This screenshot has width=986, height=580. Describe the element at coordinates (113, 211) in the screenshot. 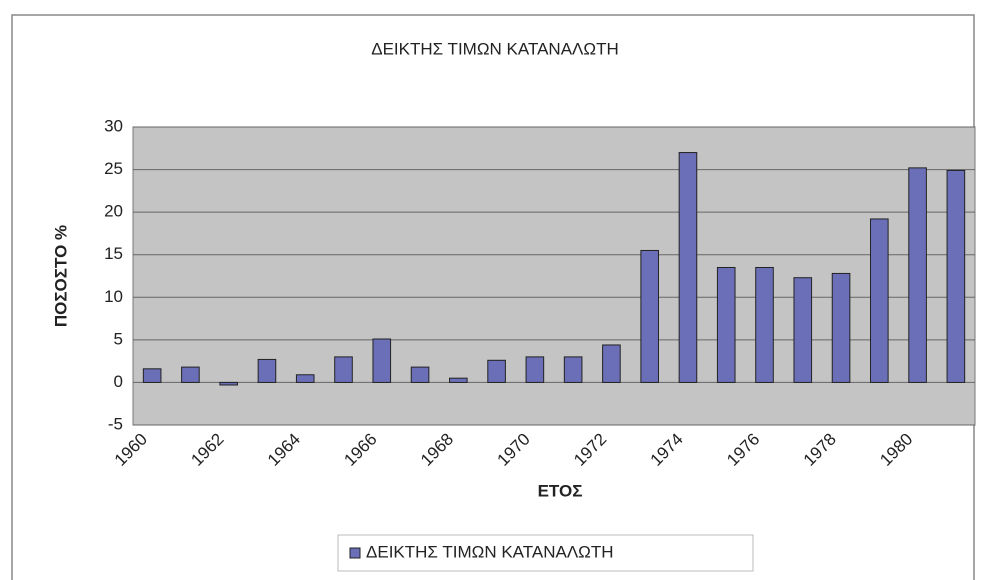

I see `y-tick-label: 20` at that location.